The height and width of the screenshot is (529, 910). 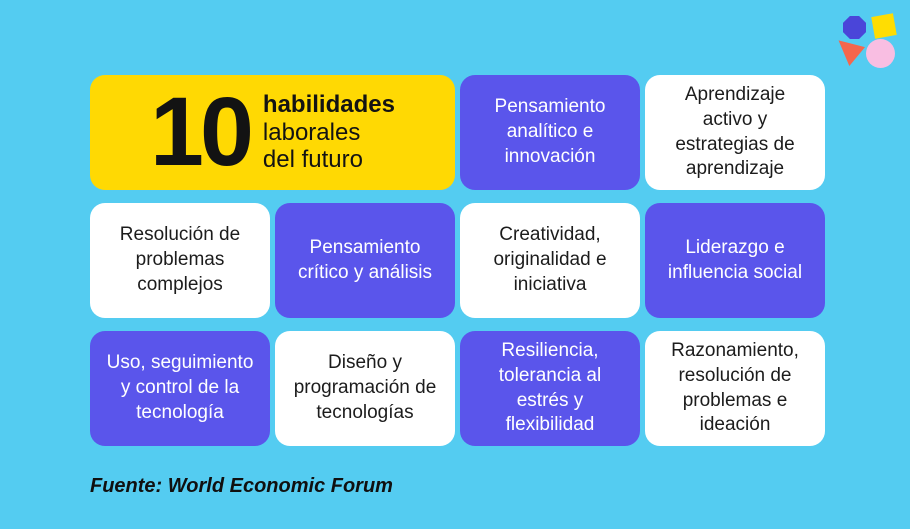 I want to click on triangle-shape-icon, so click(x=851, y=53).